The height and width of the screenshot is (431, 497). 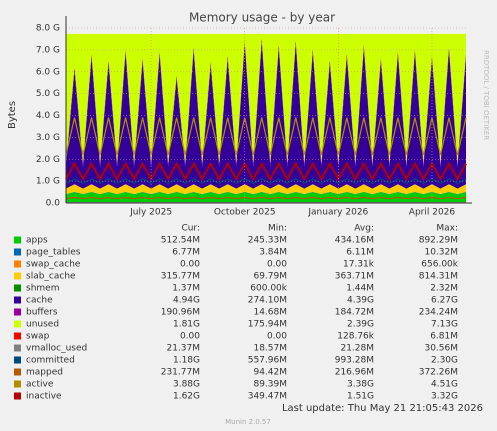 I want to click on legend-label: inactive, so click(x=44, y=397).